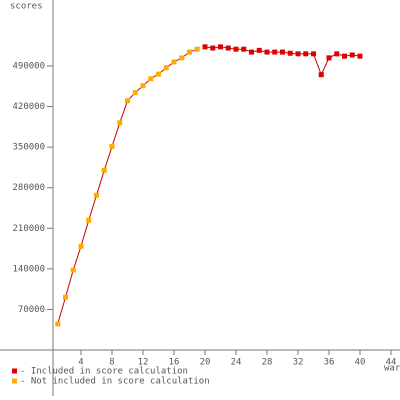  I want to click on y-axis-label: scores, so click(26, 7).